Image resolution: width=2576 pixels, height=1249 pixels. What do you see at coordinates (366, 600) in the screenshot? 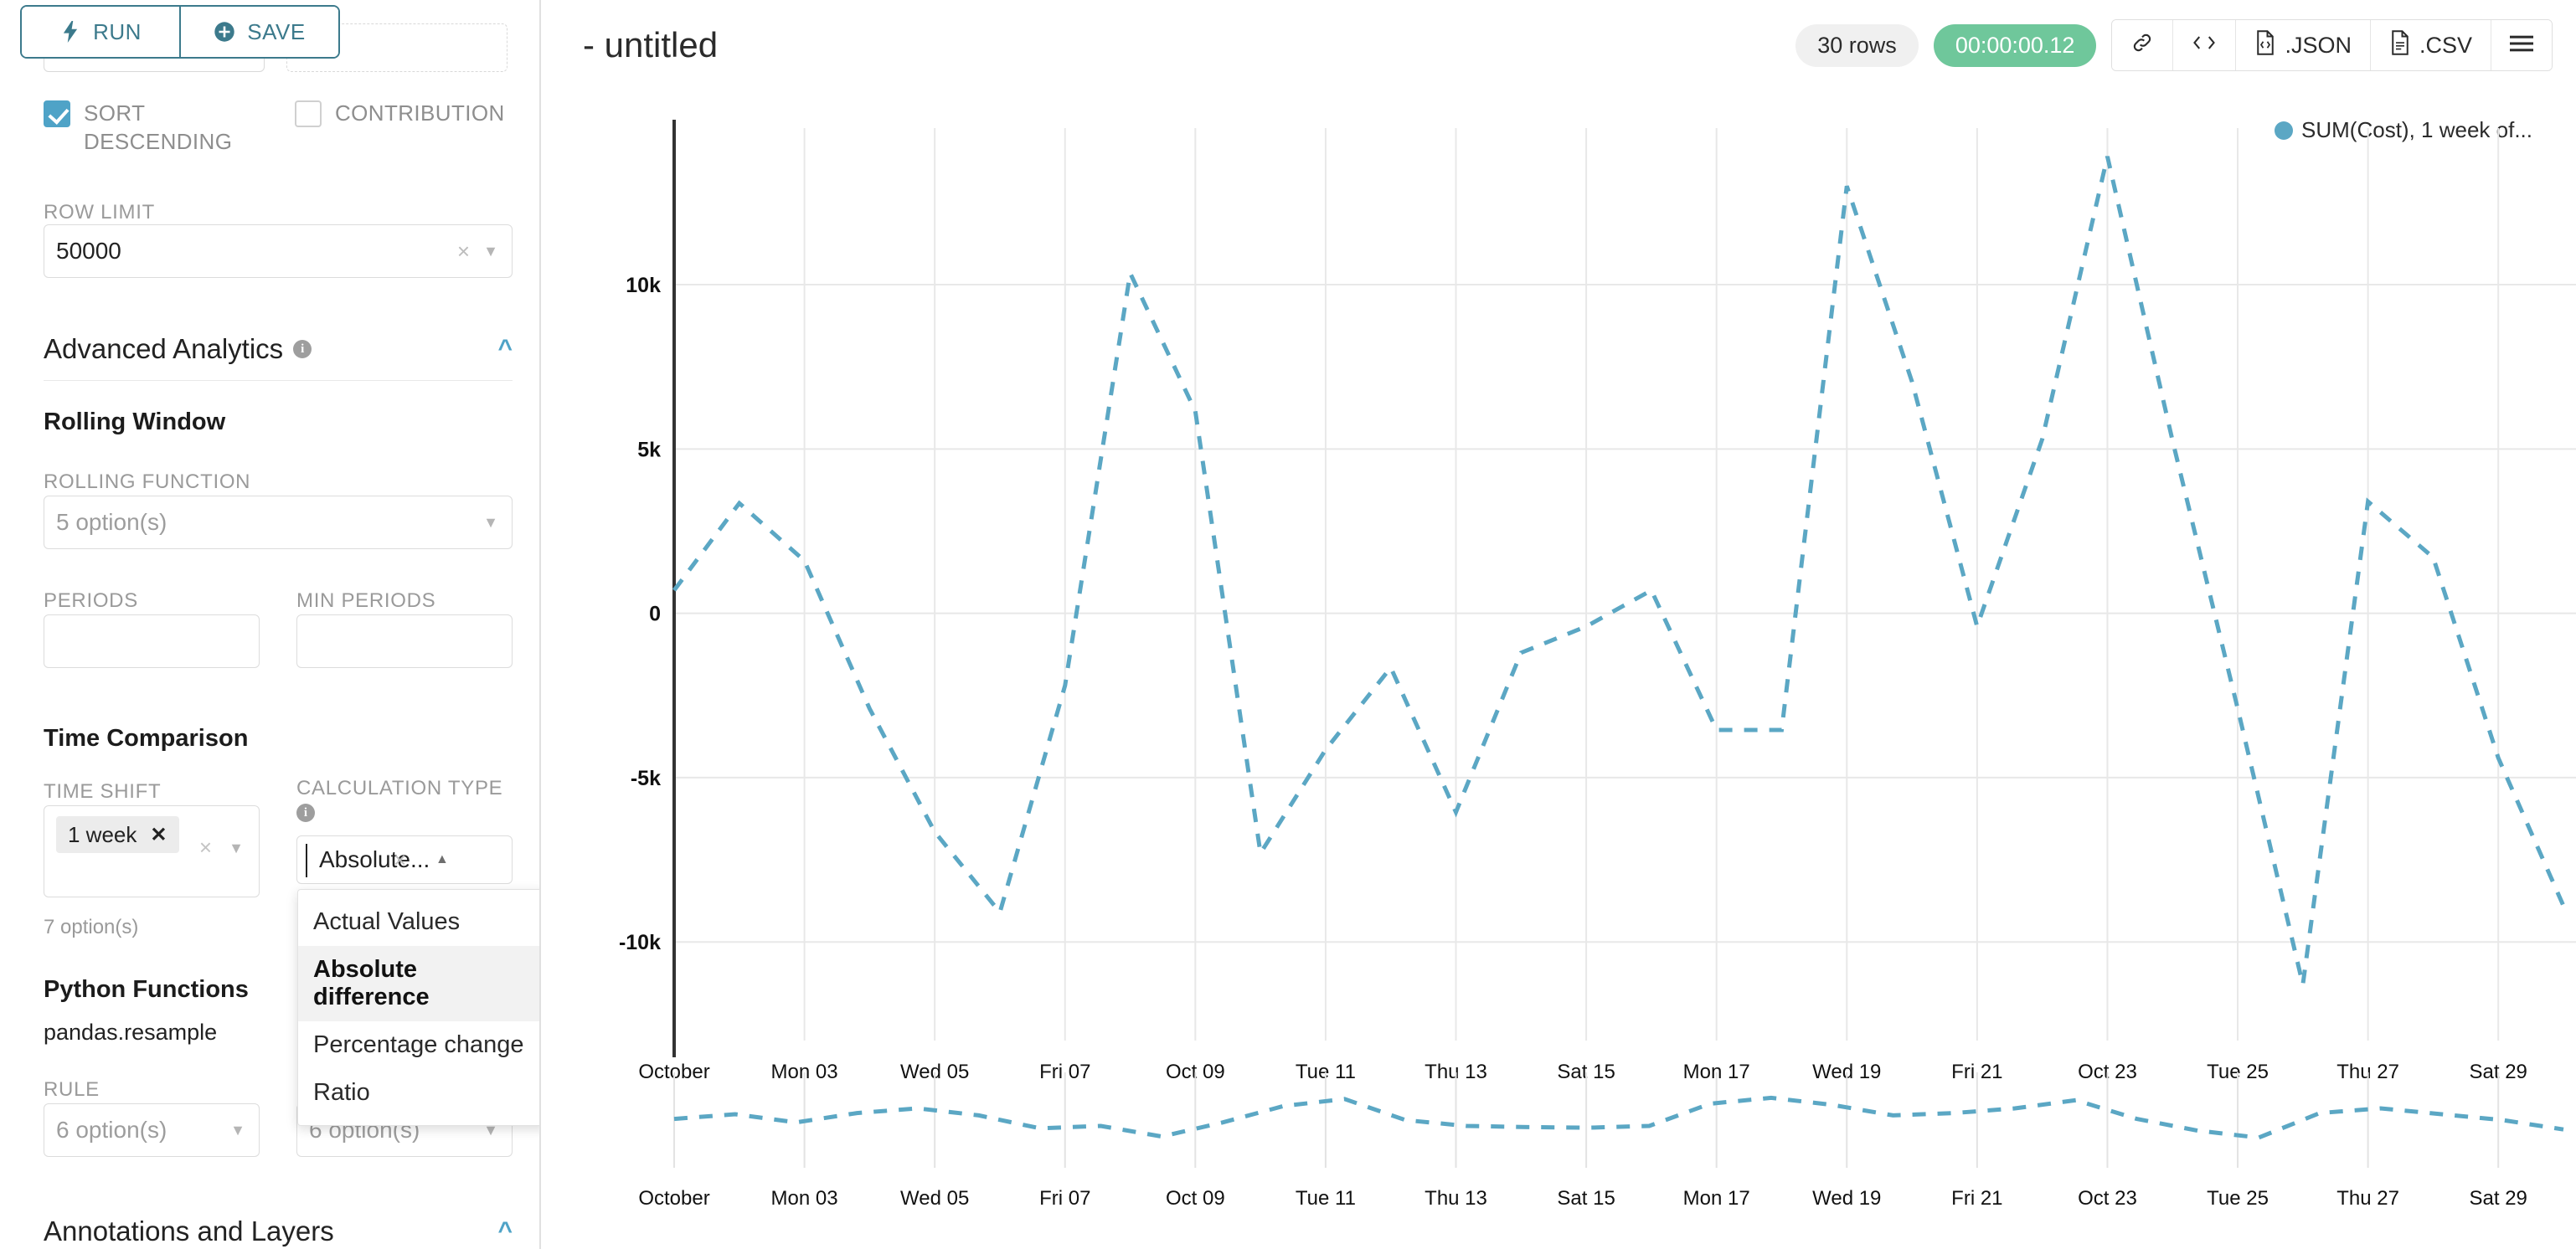
I see `min-periods-label: MIN PERIODS` at bounding box center [366, 600].